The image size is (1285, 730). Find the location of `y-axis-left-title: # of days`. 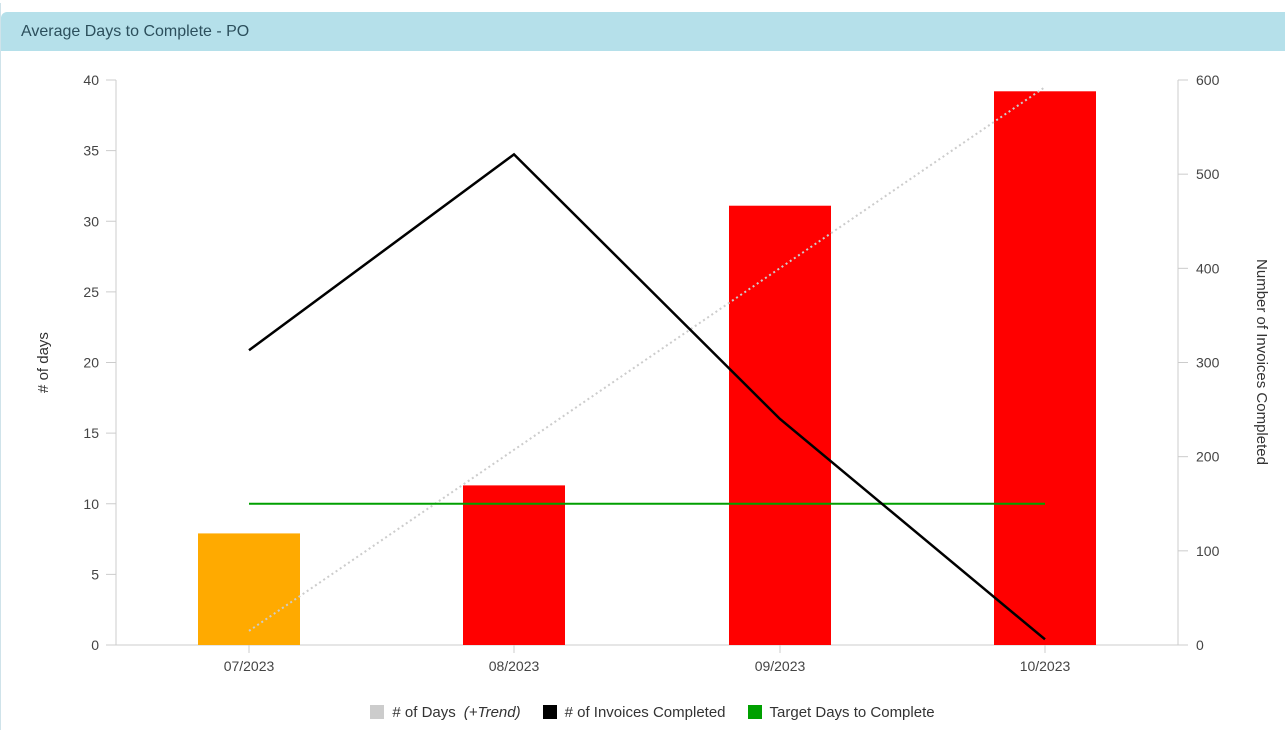

y-axis-left-title: # of days is located at coordinates (43, 362).